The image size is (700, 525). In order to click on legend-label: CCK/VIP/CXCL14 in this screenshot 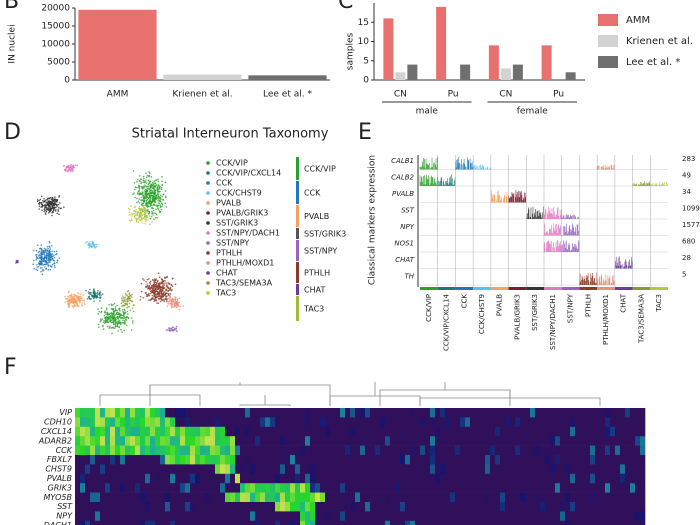, I will do `click(248, 173)`.